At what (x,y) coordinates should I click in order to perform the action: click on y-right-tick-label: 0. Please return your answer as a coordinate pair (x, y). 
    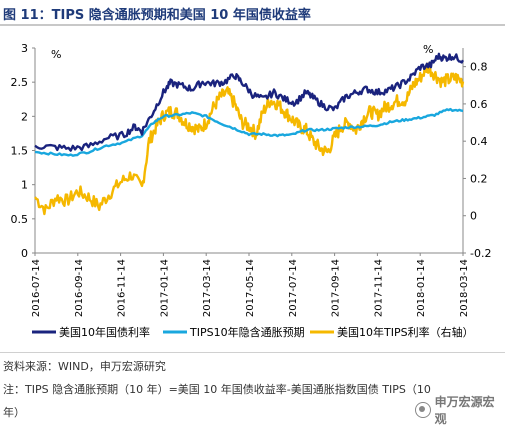
    Looking at the image, I should click on (473, 216).